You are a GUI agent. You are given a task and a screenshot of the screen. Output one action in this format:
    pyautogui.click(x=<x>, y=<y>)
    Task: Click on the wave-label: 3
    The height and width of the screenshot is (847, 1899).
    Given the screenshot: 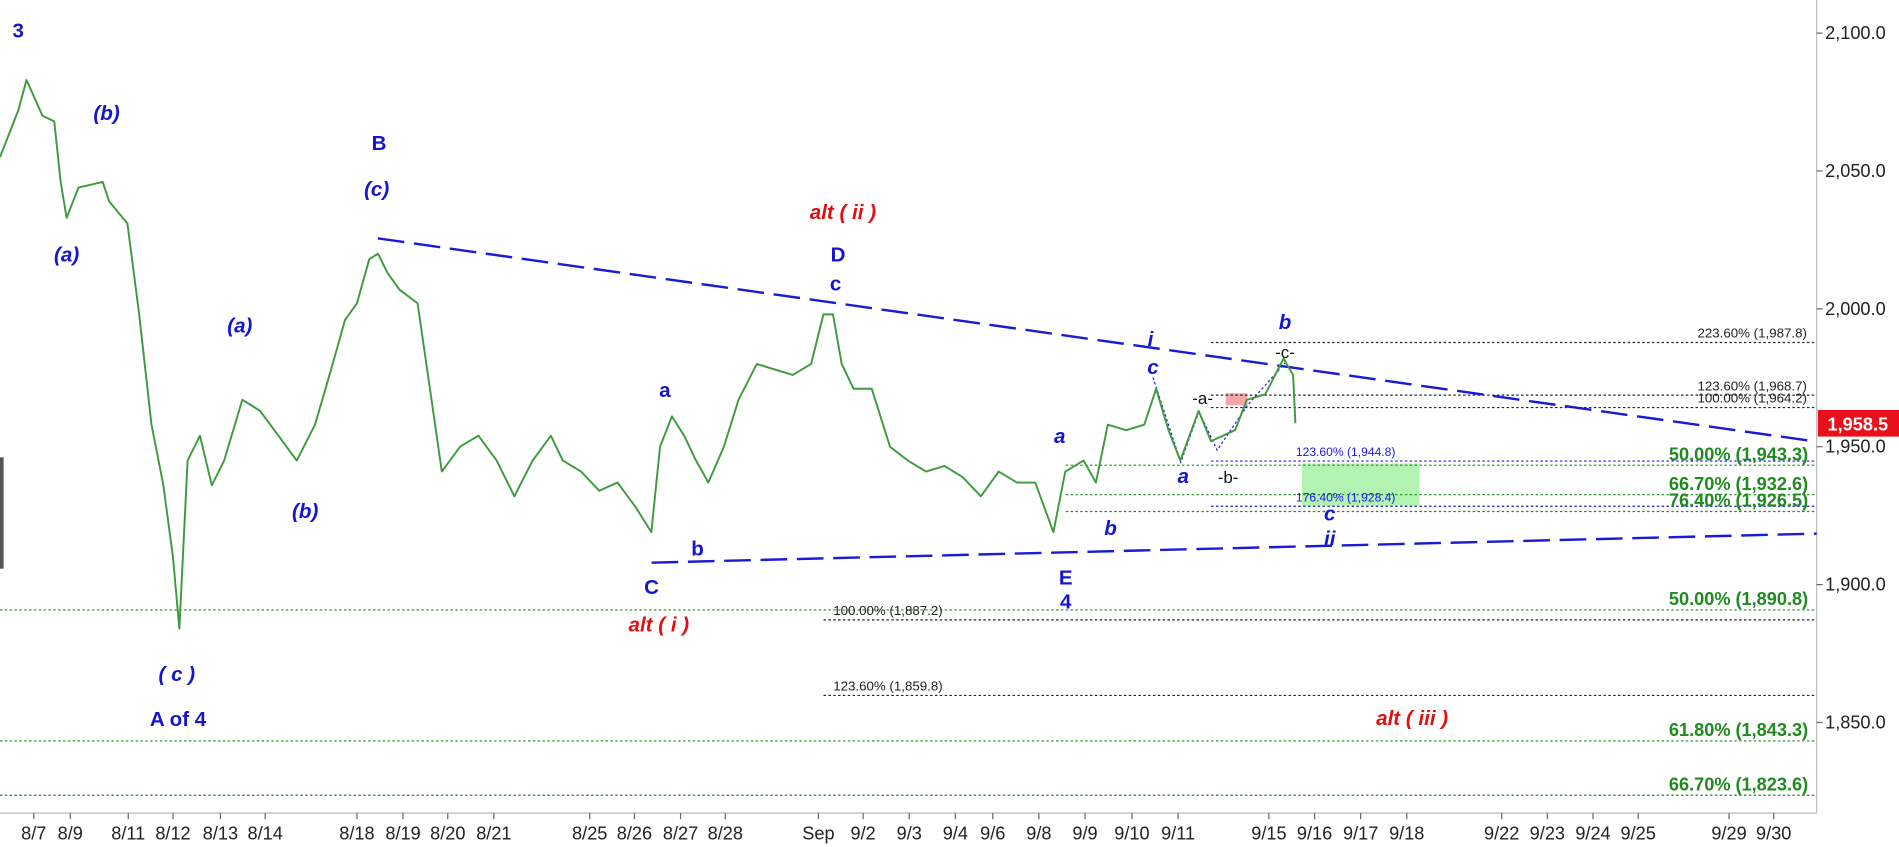 What is the action you would take?
    pyautogui.click(x=17, y=31)
    